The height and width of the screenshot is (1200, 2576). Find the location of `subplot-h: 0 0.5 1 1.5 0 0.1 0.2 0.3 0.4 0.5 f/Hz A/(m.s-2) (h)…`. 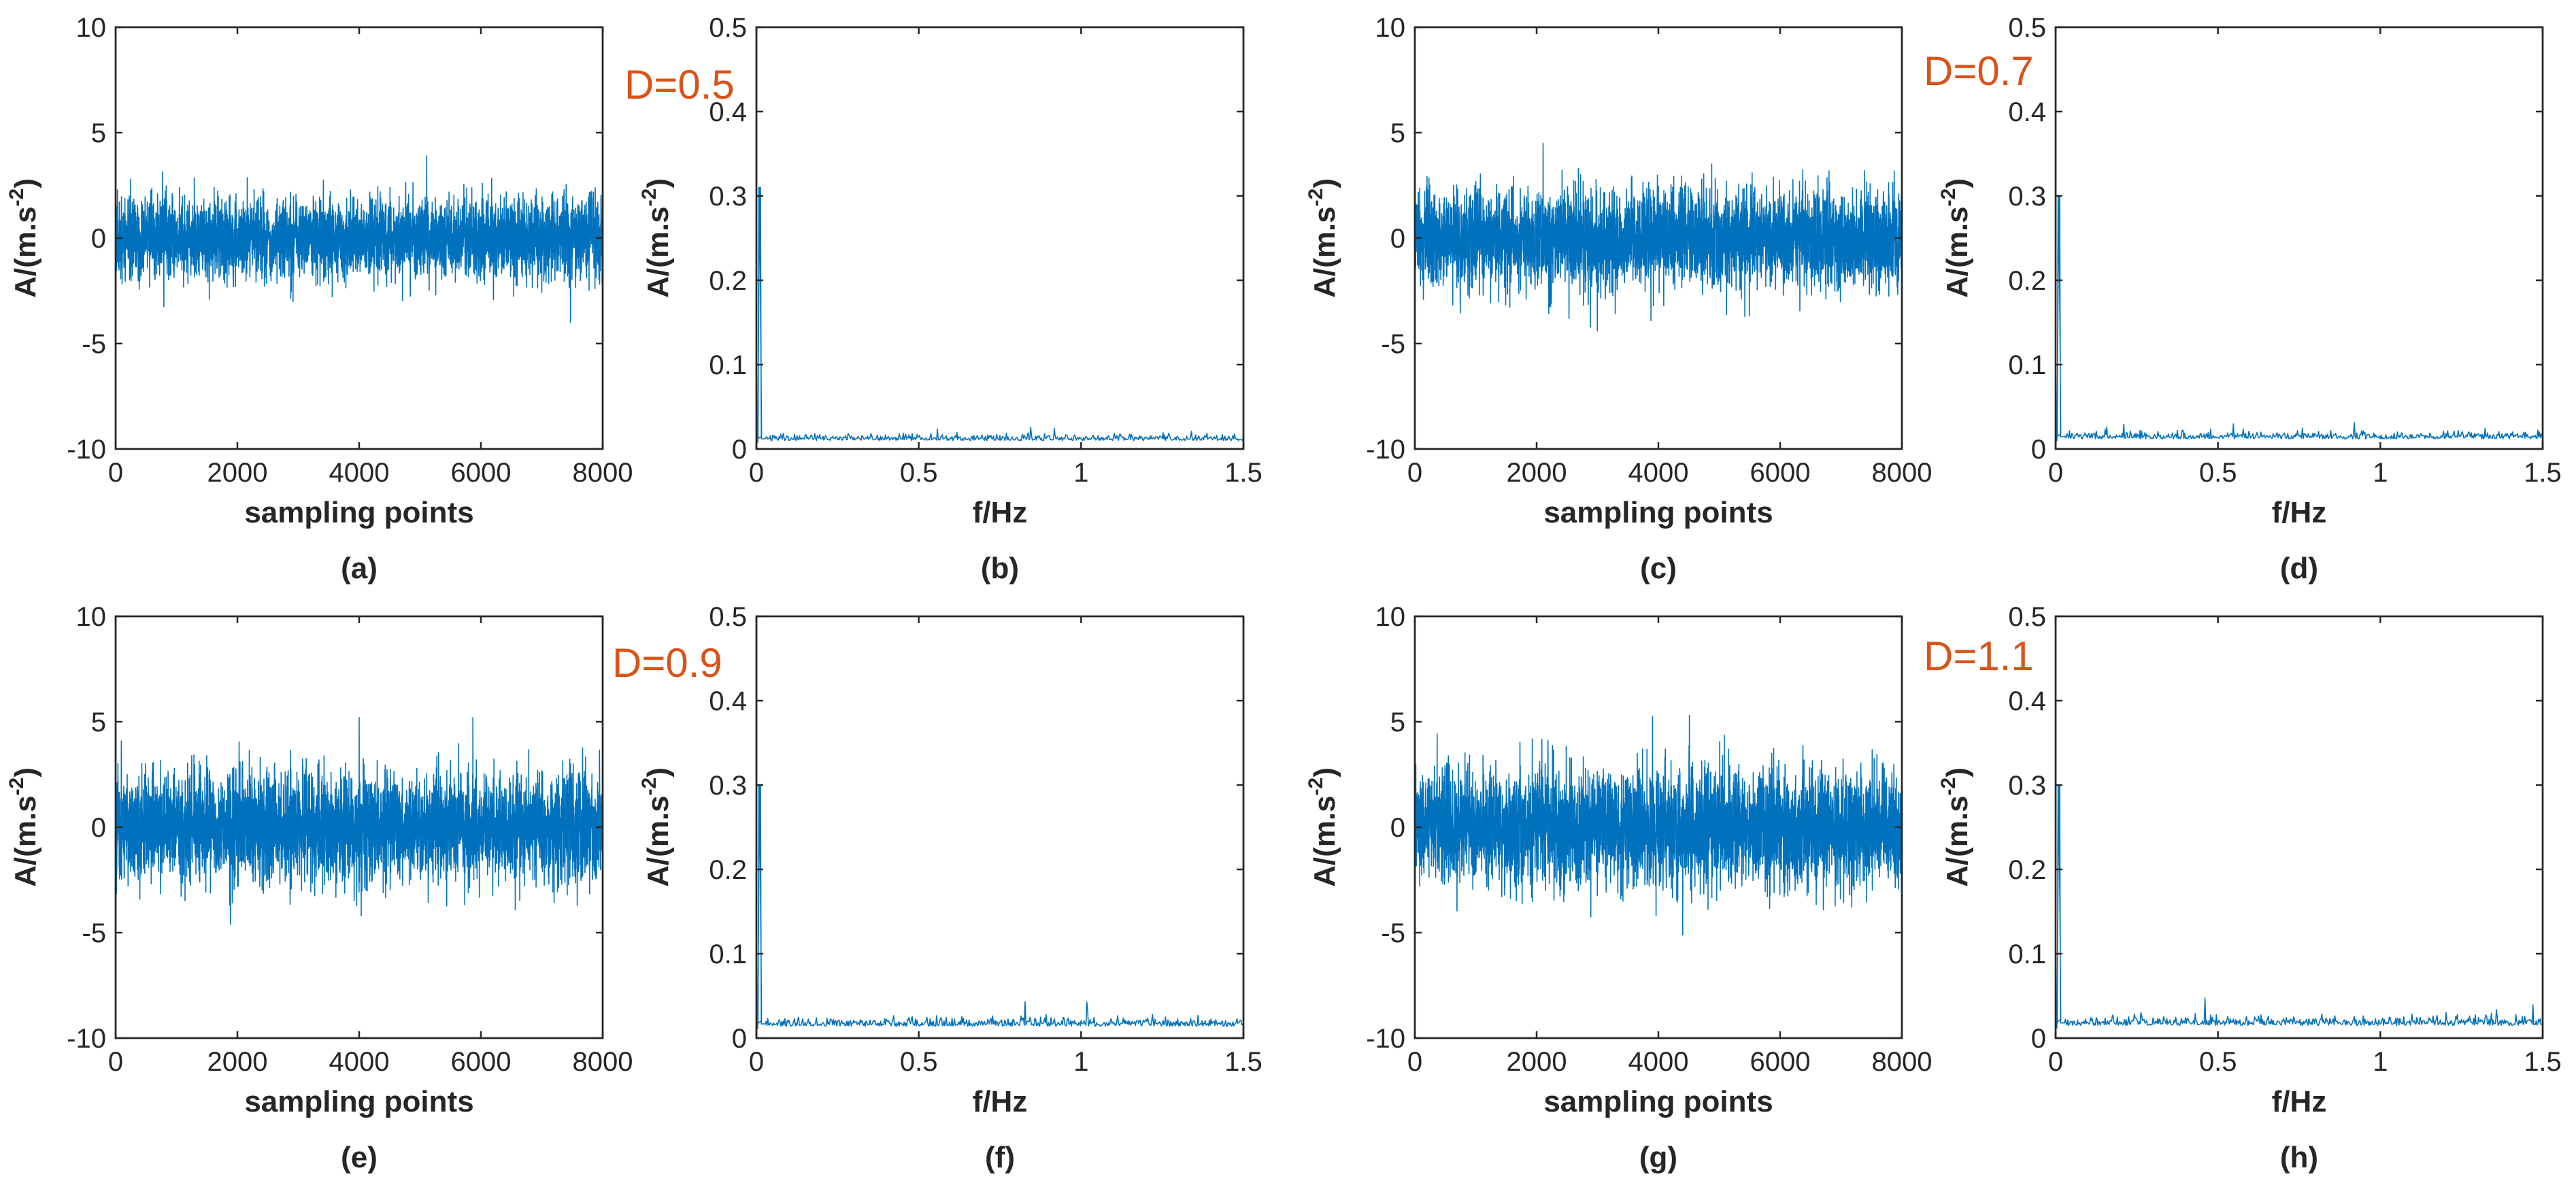

subplot-h: 0 0.5 1 1.5 0 0.1 0.2 0.3 0.4 0.5 f/Hz A/(m.s-2) (h)… is located at coordinates (2243, 888).